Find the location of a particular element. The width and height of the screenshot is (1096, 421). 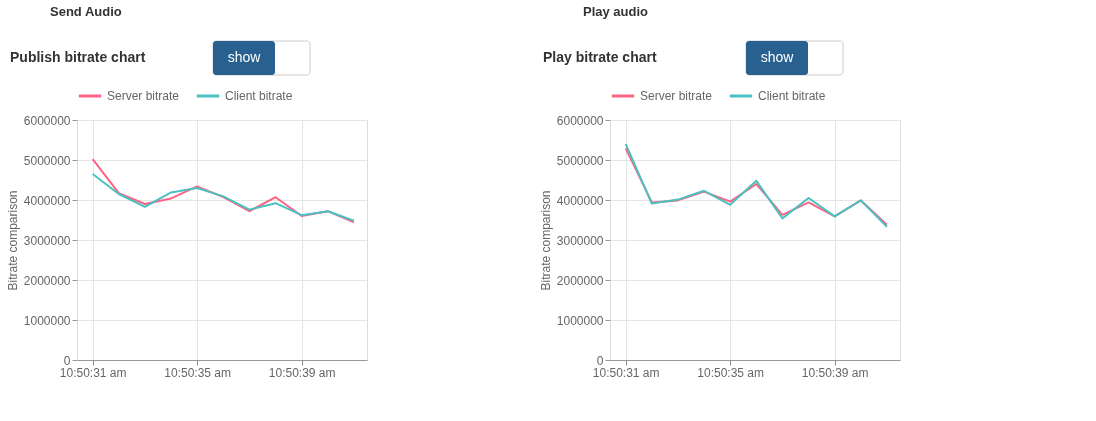

text: Send Audio is located at coordinates (86, 11).